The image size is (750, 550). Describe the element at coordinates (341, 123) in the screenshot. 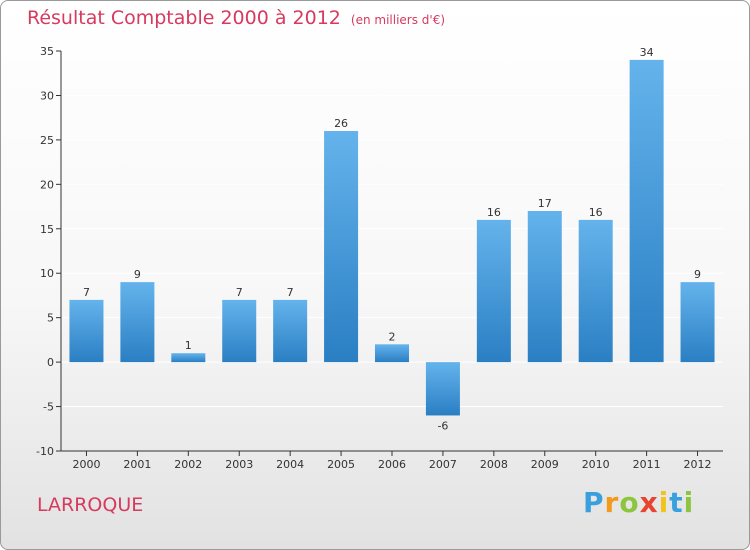

I see `data-label: 26` at that location.